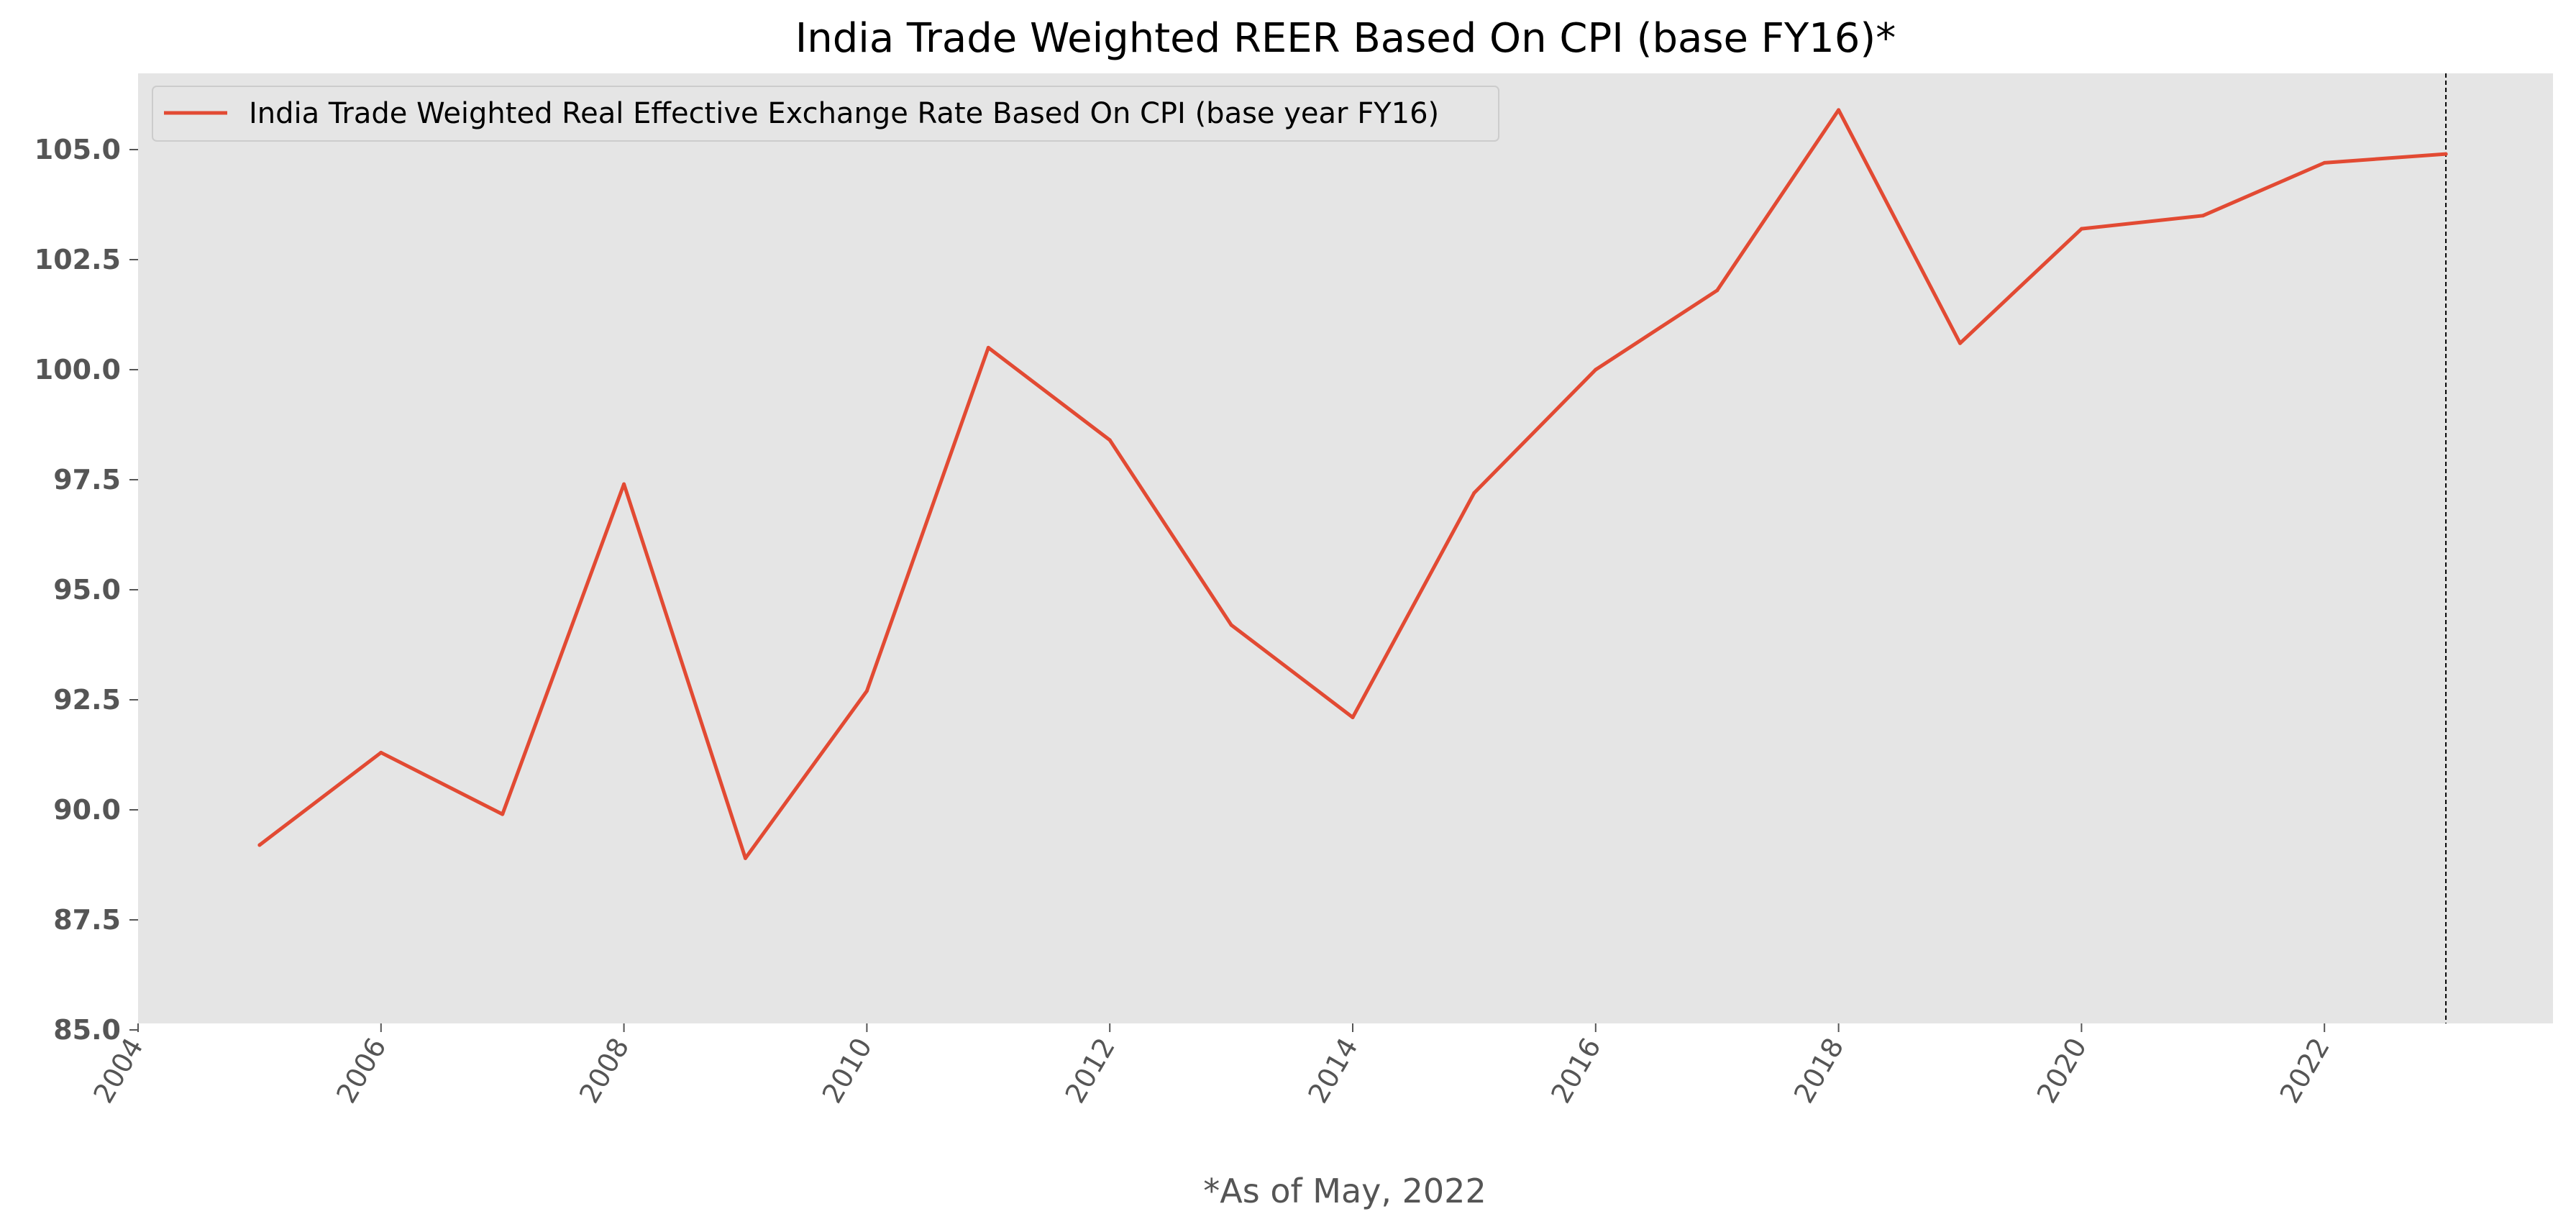 The height and width of the screenshot is (1232, 2576). What do you see at coordinates (1211, 1065) in the screenshot?
I see `x-axis: 2004 2006 2008 2010 2012 2014 2016 2018 2020 2022` at bounding box center [1211, 1065].